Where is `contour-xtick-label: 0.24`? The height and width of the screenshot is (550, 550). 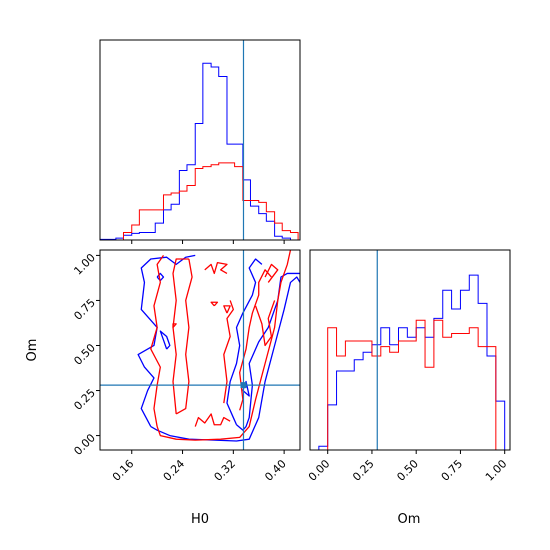
contour-xtick-label: 0.24 is located at coordinates (174, 470).